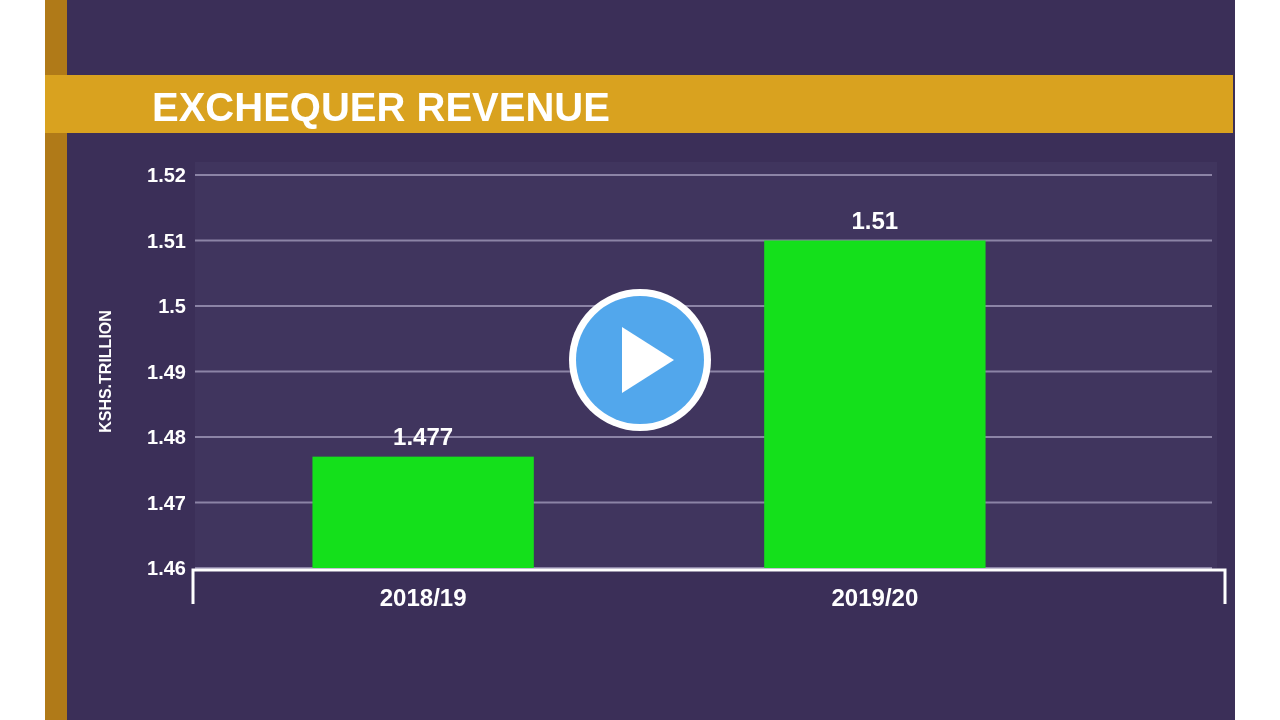 Image resolution: width=1280 pixels, height=720 pixels. Describe the element at coordinates (166, 175) in the screenshot. I see `y-tick-label: 1.52` at that location.